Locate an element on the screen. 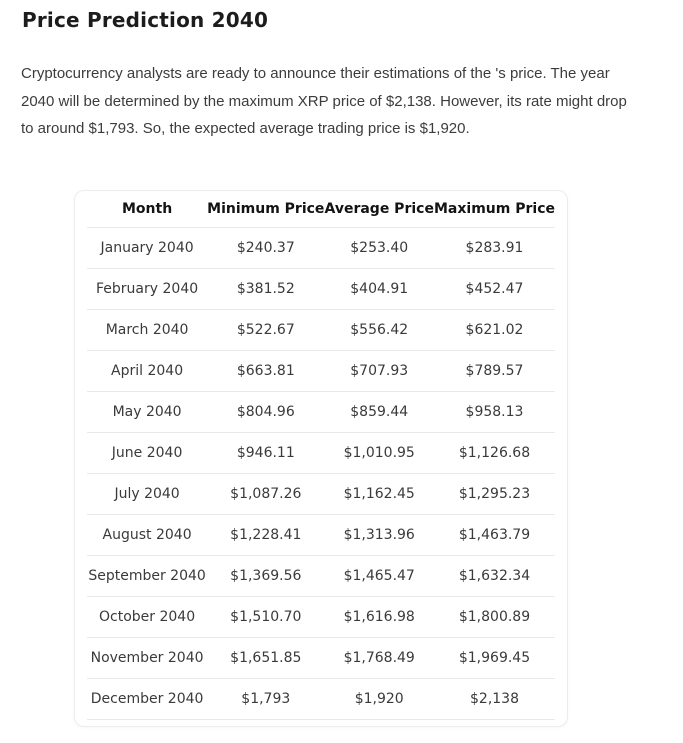  maximum-price-cell: $1,969.45 is located at coordinates (494, 658).